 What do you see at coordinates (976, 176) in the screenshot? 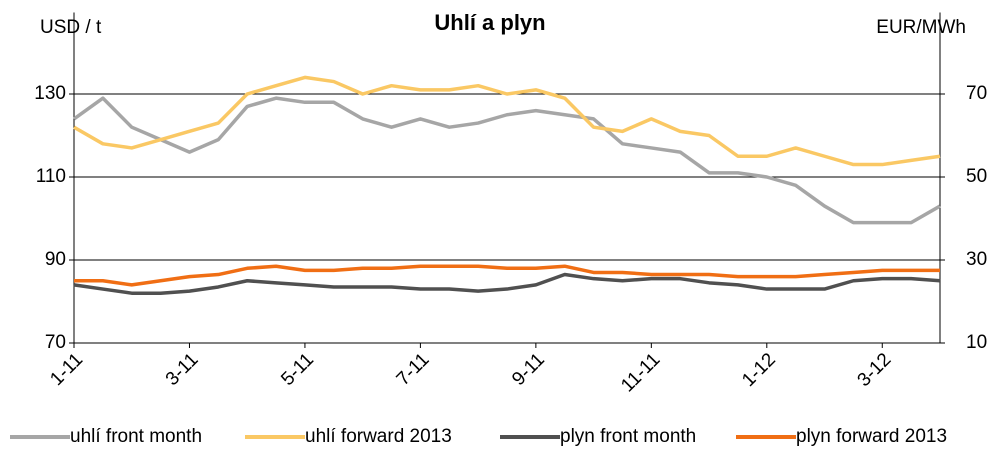
I see `y2-tick-label: 50` at bounding box center [976, 176].